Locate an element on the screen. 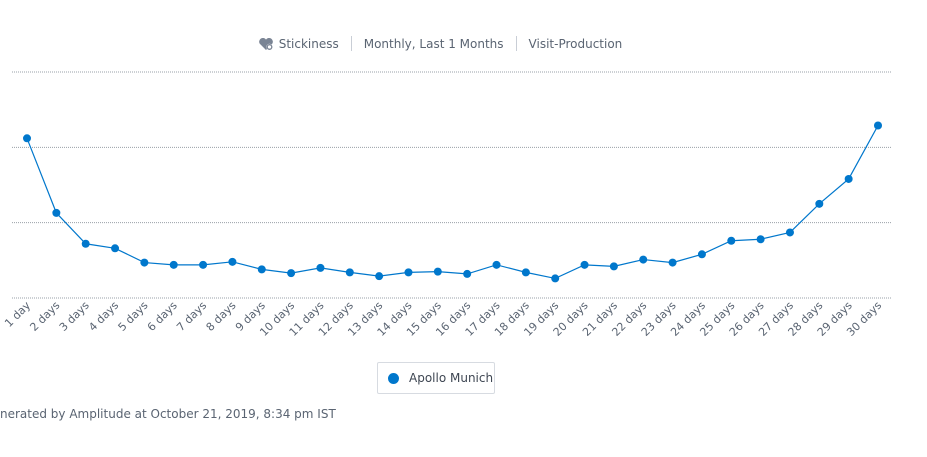  x-tick-label: 6 days is located at coordinates (162, 316).